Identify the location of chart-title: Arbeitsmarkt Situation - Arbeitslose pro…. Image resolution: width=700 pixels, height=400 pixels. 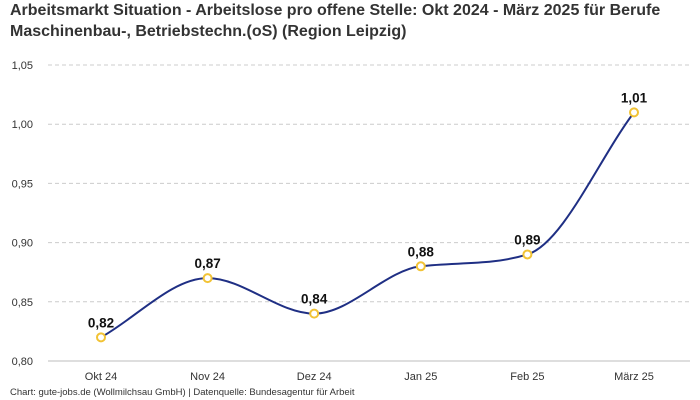
(335, 21).